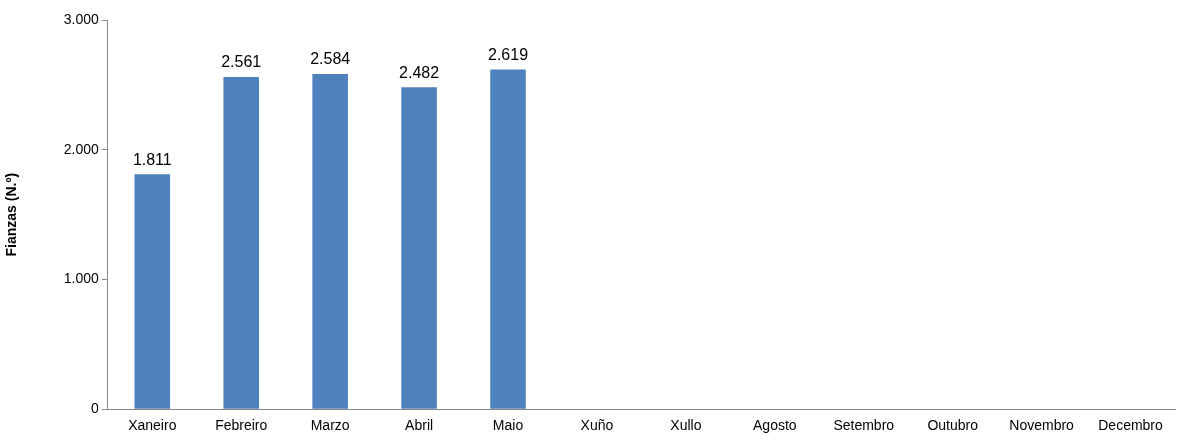 The image size is (1200, 448). What do you see at coordinates (953, 425) in the screenshot?
I see `x-tick-label: Outubro` at bounding box center [953, 425].